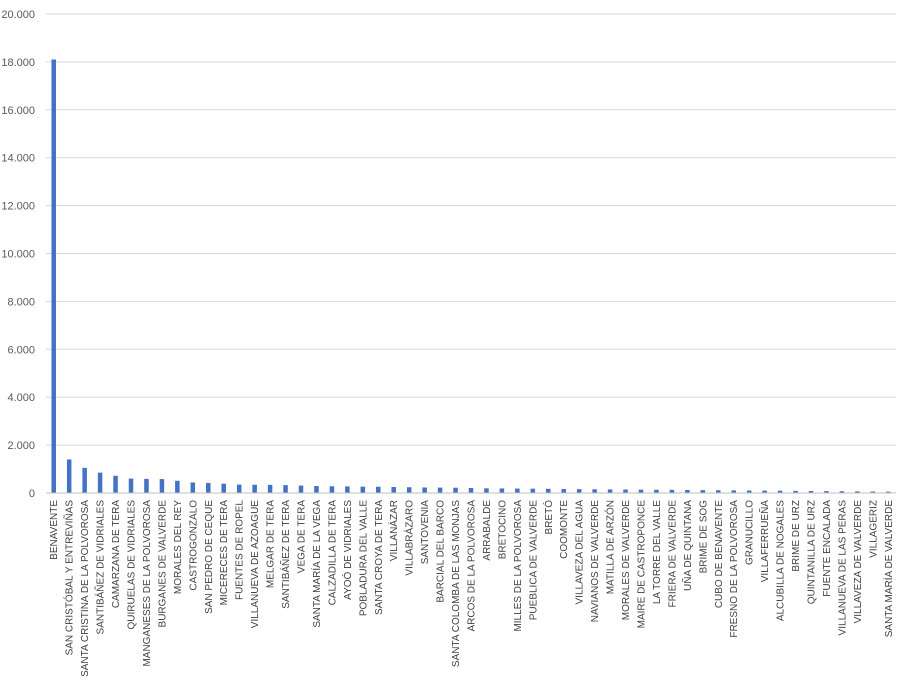 This screenshot has width=899, height=681. I want to click on x-tick-label: FUENTE ENCALADA, so click(827, 548).